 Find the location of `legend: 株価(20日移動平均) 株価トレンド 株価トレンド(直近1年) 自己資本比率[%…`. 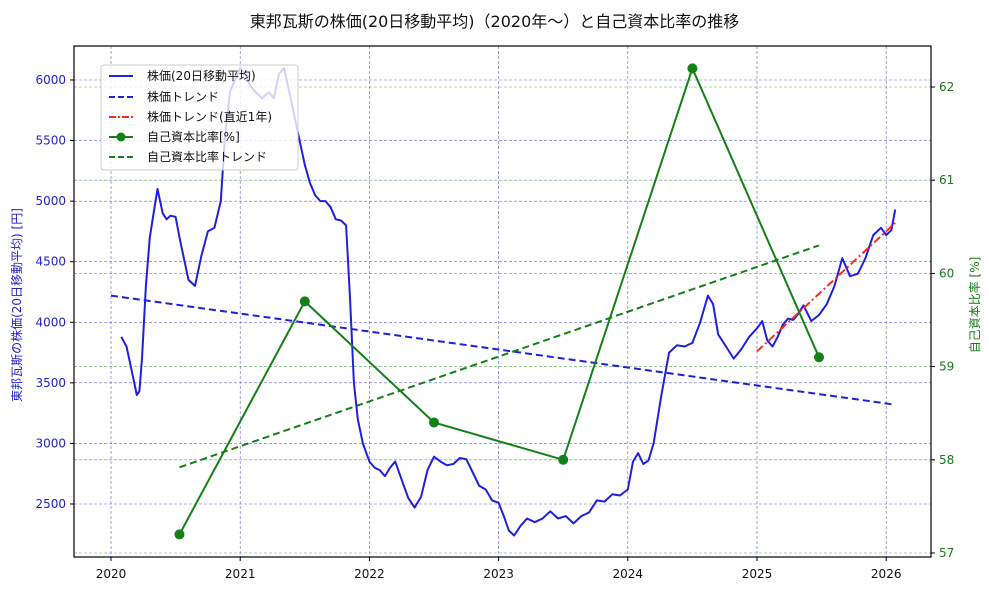

legend: 株価(20日移動平均) 株価トレンド 株価トレンド(直近1年) 自己資本比率[%… is located at coordinates (199, 117).